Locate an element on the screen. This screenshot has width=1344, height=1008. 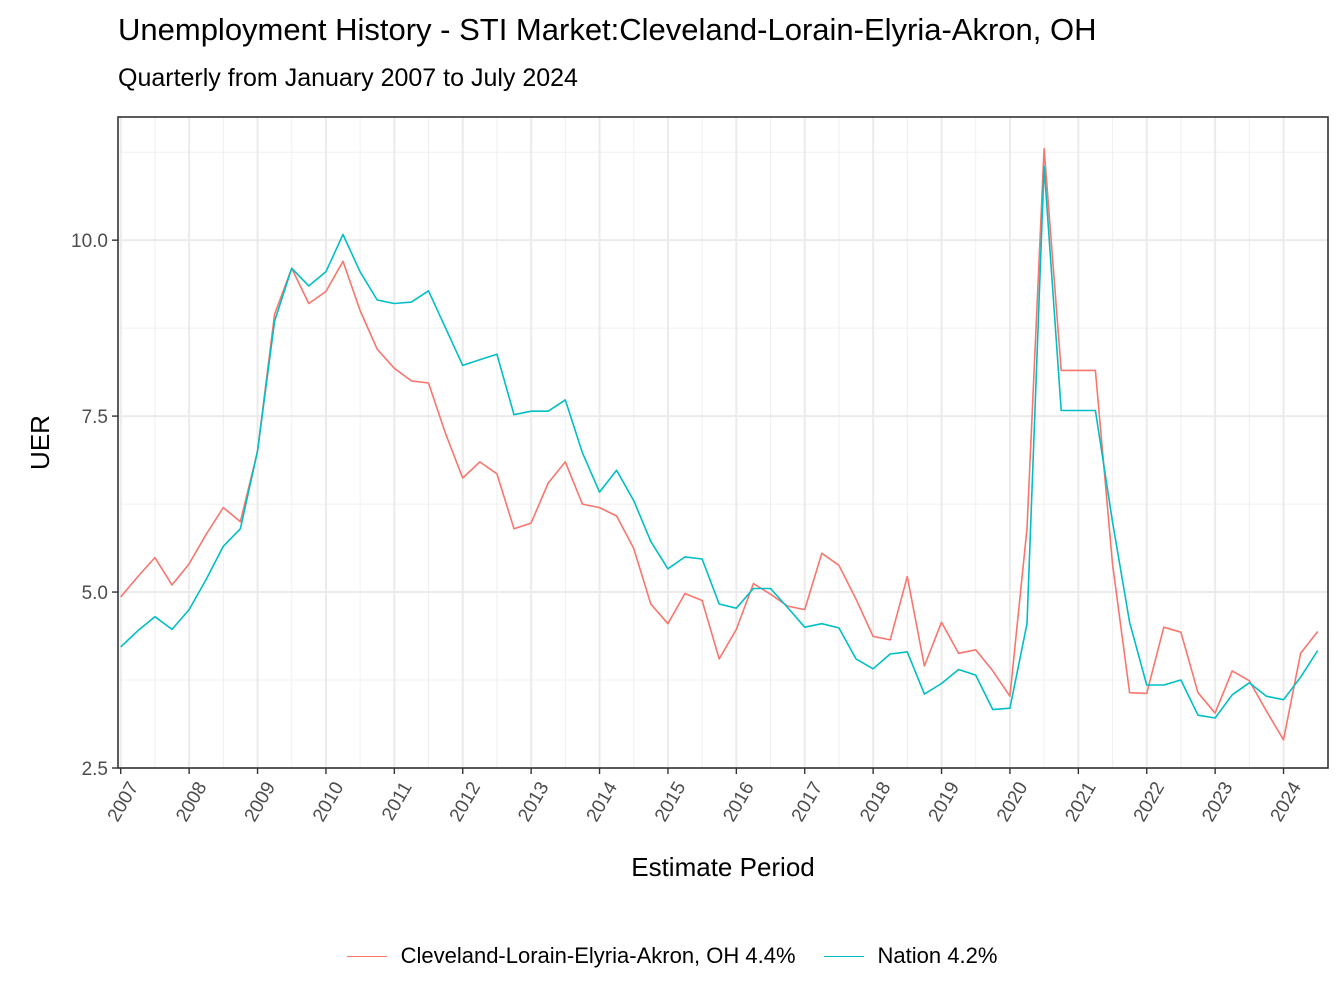
y-axis-title: UER is located at coordinates (40, 442).